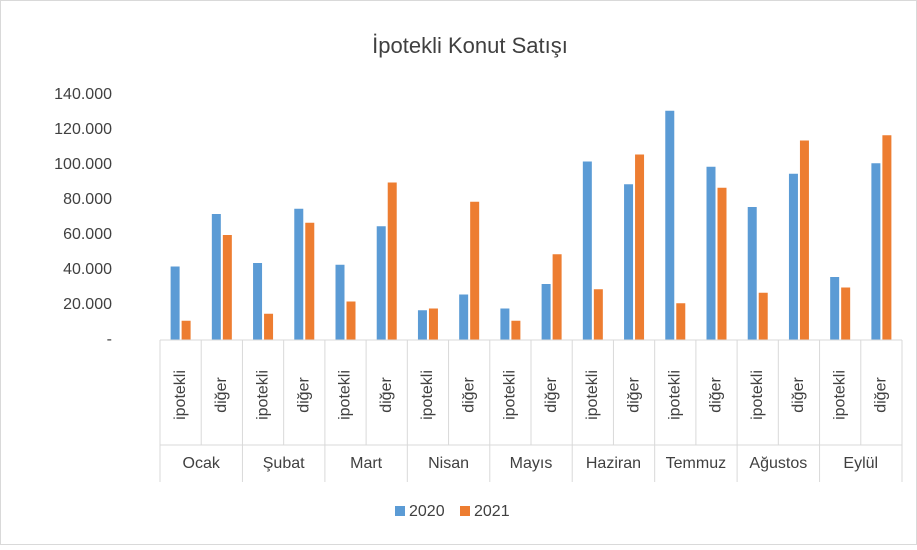  I want to click on y-tick-label: 140.000, so click(83, 94).